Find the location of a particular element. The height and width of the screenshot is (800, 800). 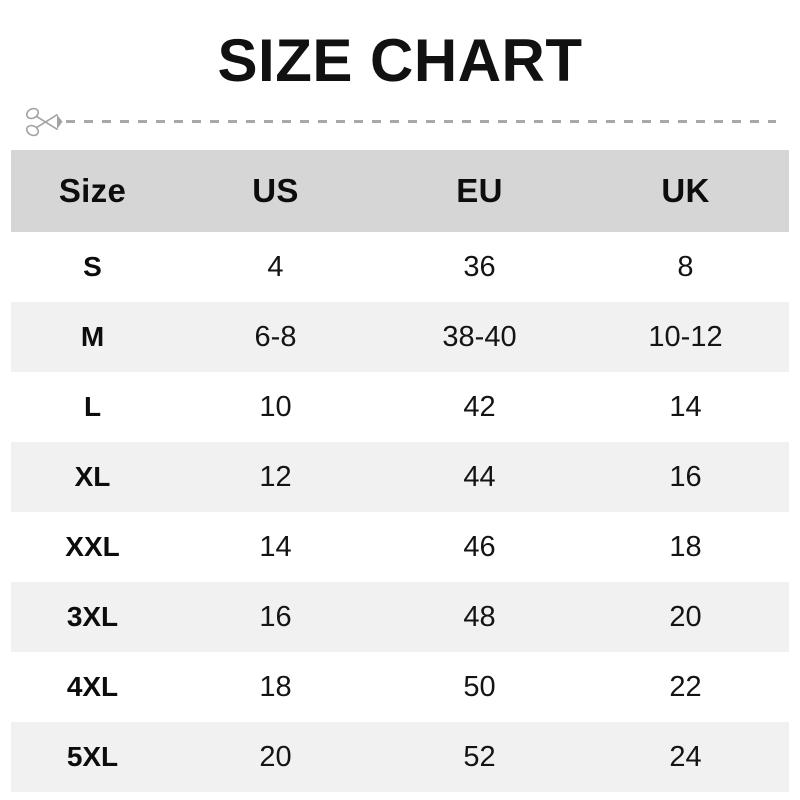

column-header-uk: UK is located at coordinates (685, 190).